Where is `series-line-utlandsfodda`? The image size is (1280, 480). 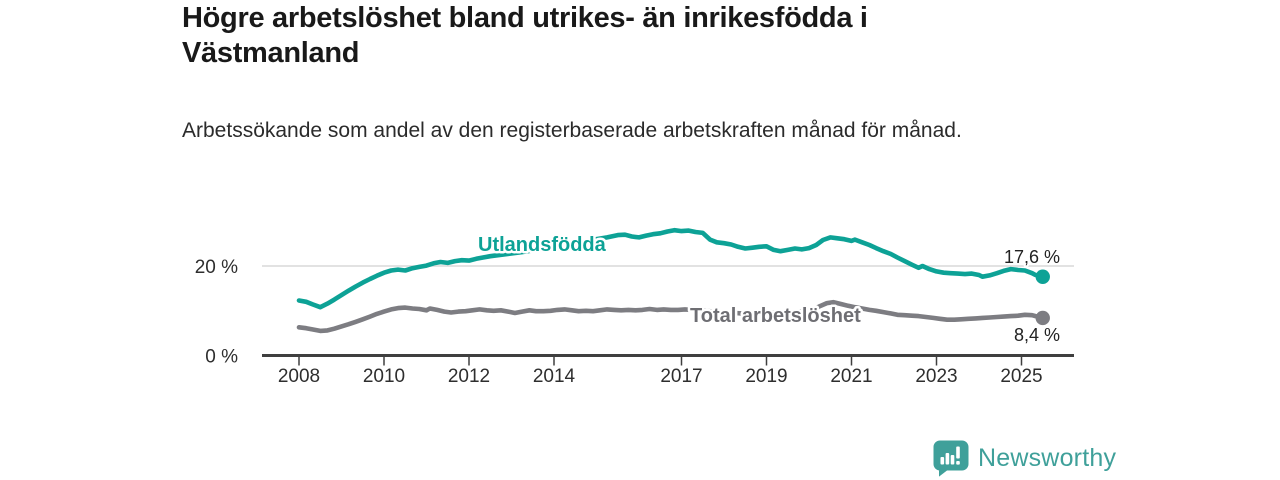
series-line-utlandsfodda is located at coordinates (671, 268).